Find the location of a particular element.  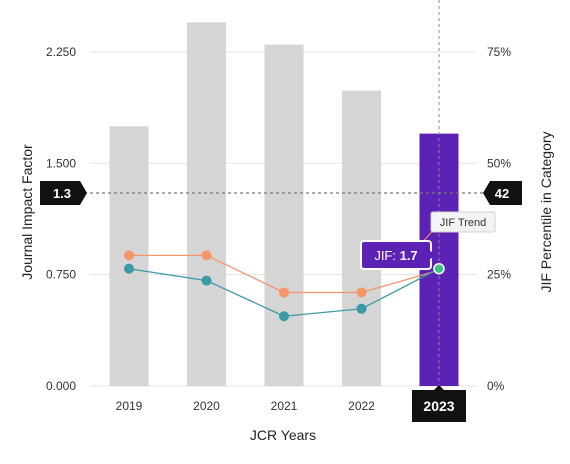

trend-lines is located at coordinates (284, 286).